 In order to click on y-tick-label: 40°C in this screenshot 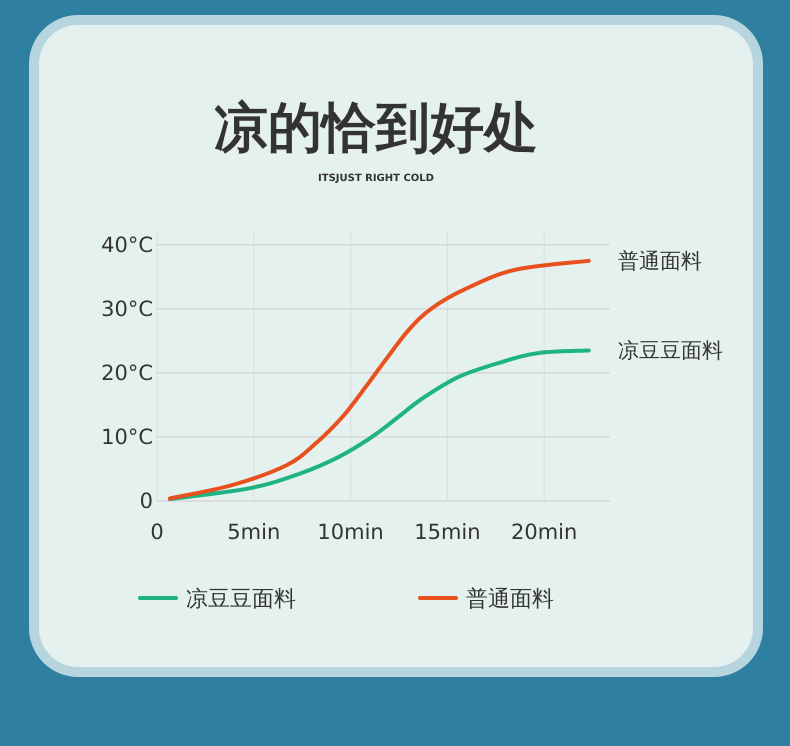, I will do `click(127, 244)`.